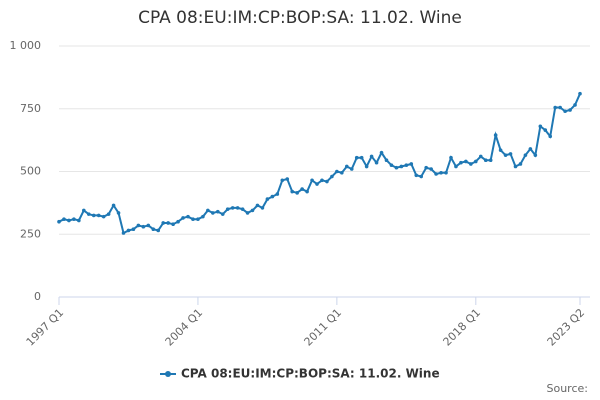 The height and width of the screenshot is (400, 600). I want to click on y-tick-label: 250, so click(30, 233).